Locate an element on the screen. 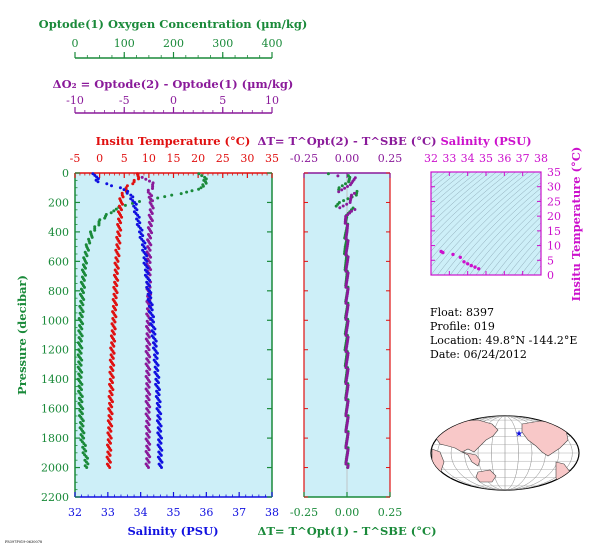  pressure-tick-label: 400 is located at coordinates (58, 232).